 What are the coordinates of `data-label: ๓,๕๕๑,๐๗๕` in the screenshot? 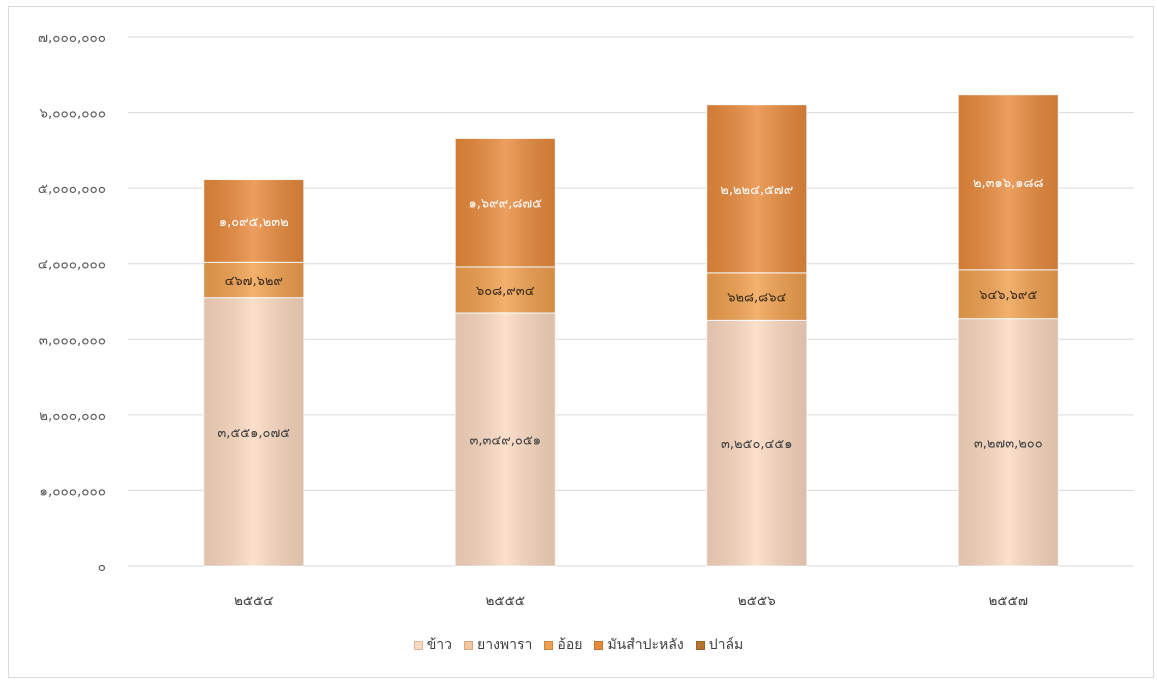 It's located at (253, 433).